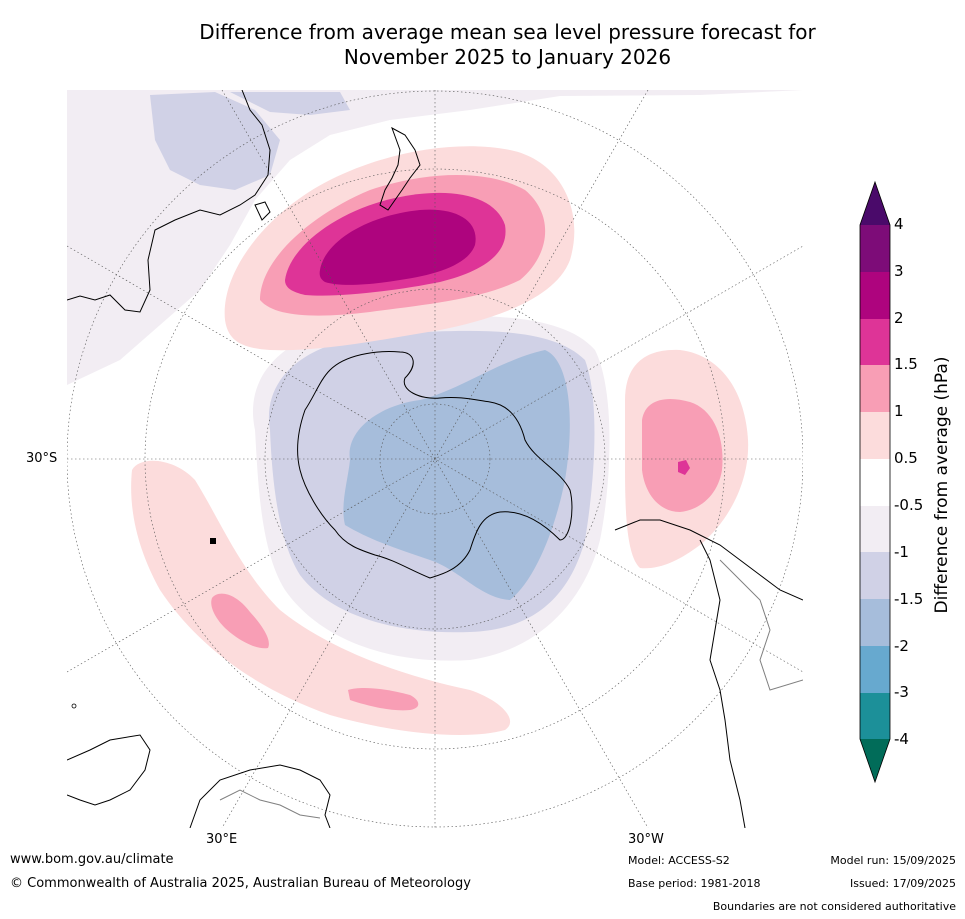 This screenshot has height=919, width=965. What do you see at coordinates (694, 883) in the screenshot?
I see `footer-base-period: Base period: 1981-2018` at bounding box center [694, 883].